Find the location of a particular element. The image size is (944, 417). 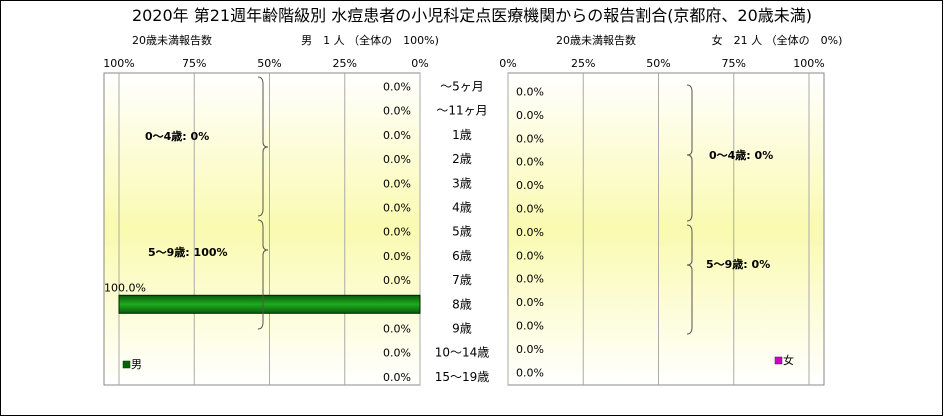

age-category-label: ～11ヶ月 is located at coordinates (461, 111).